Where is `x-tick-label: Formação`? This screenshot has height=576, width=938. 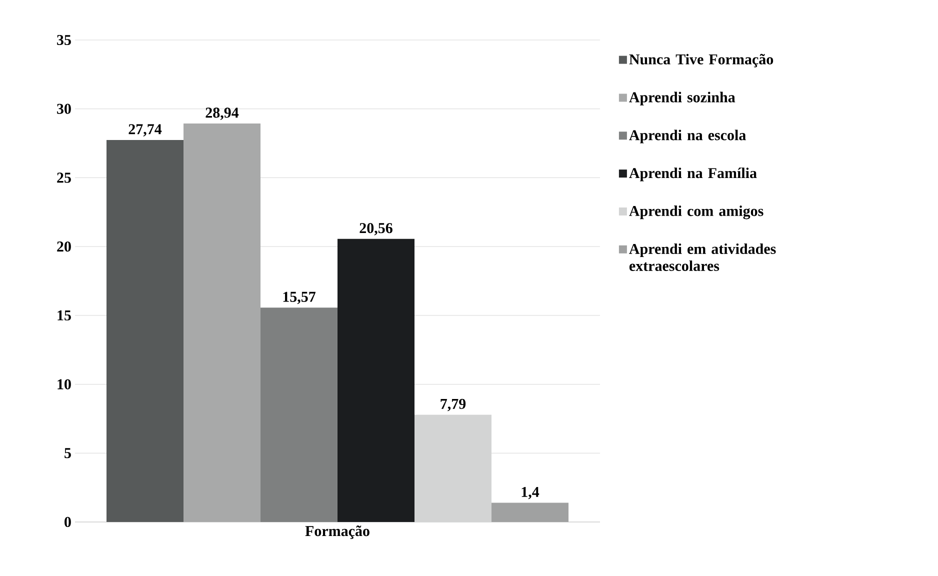
x-tick-label: Formação is located at coordinates (337, 533).